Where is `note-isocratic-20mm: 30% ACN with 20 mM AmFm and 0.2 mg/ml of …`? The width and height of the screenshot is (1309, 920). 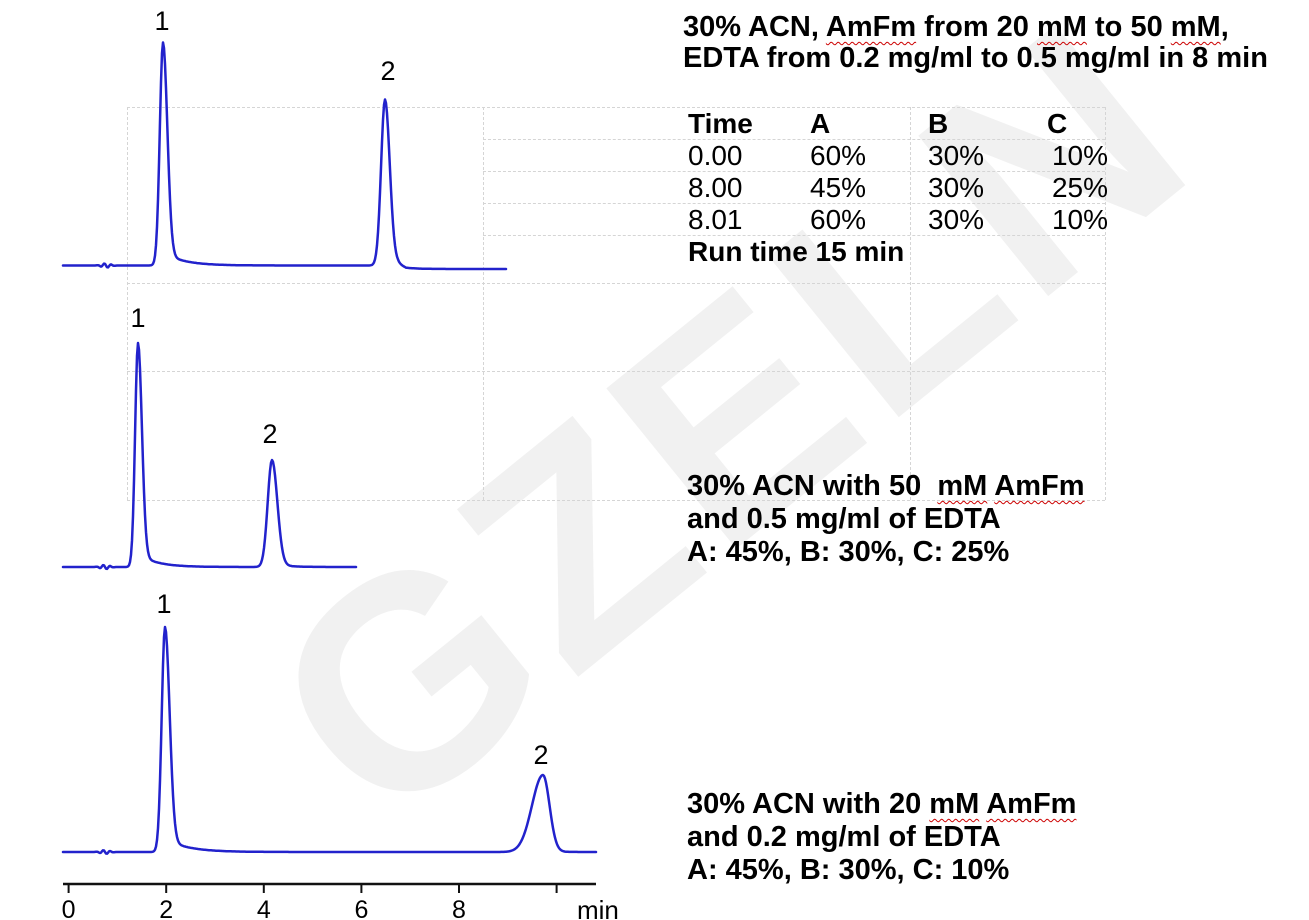
note-isocratic-20mm: 30% ACN with 20 mM AmFm and 0.2 mg/ml of … is located at coordinates (881, 837).